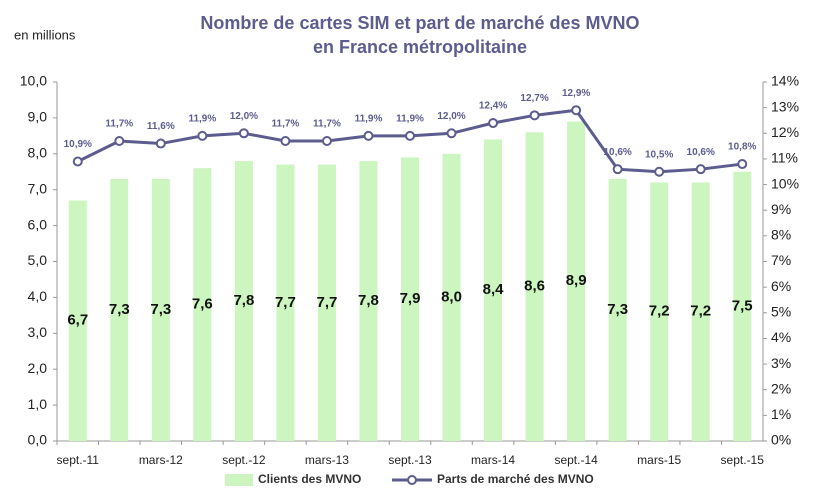  Describe the element at coordinates (781, 235) in the screenshot. I see `y2-tick-label: 8%` at that location.